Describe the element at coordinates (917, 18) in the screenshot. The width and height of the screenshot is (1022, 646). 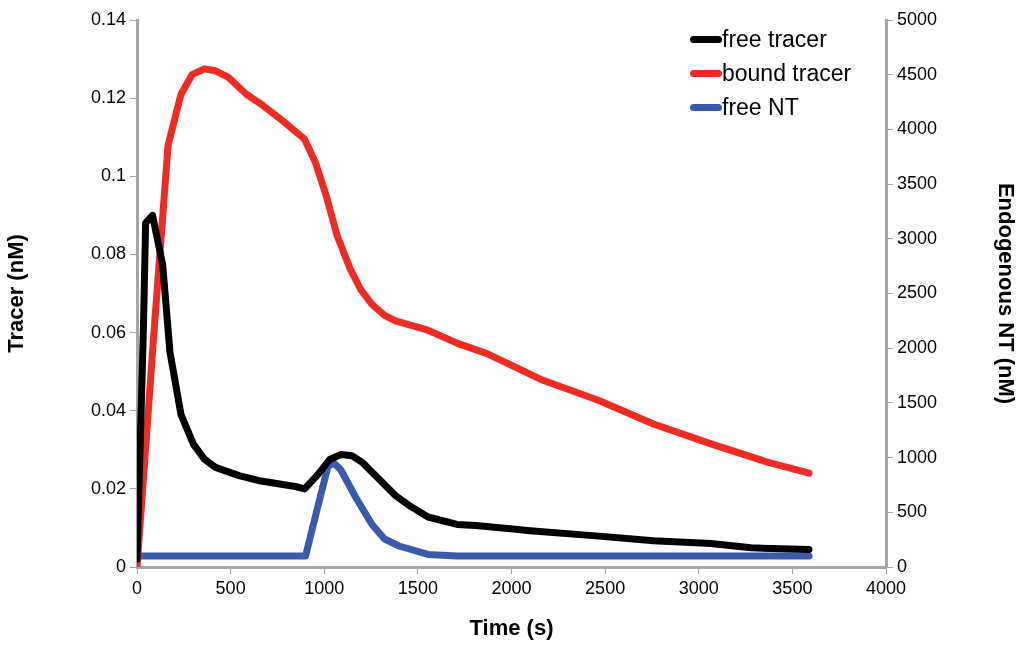
I see `y2-tick-label: 5000` at that location.